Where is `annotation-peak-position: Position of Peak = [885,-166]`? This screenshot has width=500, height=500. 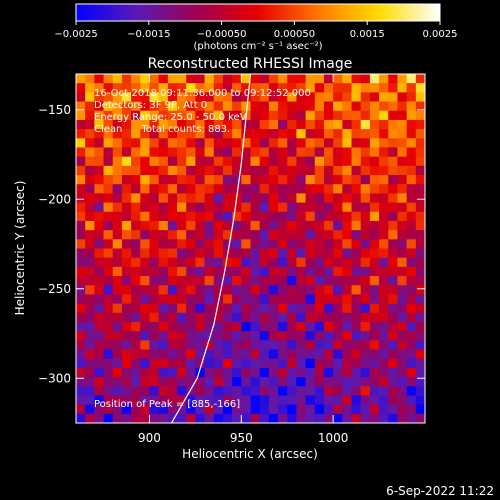
annotation-peak-position: Position of Peak = [885,-166] is located at coordinates (167, 404).